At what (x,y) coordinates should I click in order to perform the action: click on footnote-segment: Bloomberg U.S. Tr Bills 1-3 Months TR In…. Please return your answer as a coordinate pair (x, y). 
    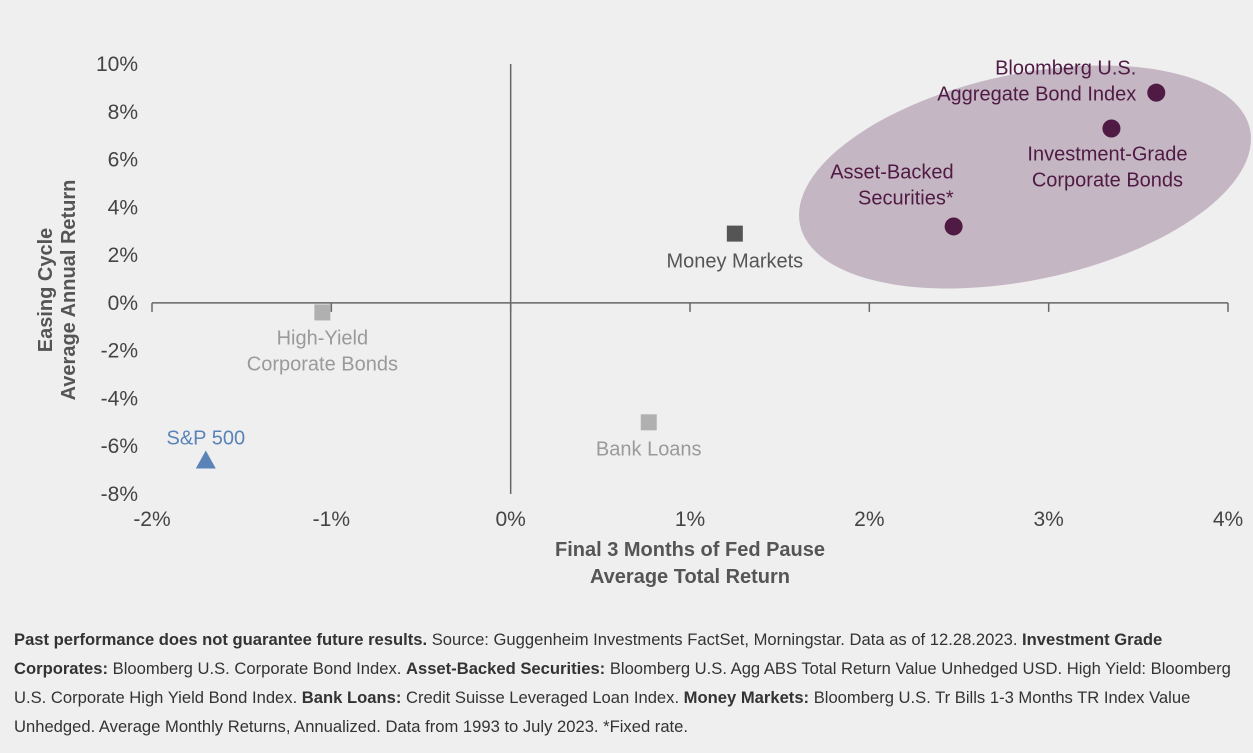
    Looking at the image, I should click on (602, 712).